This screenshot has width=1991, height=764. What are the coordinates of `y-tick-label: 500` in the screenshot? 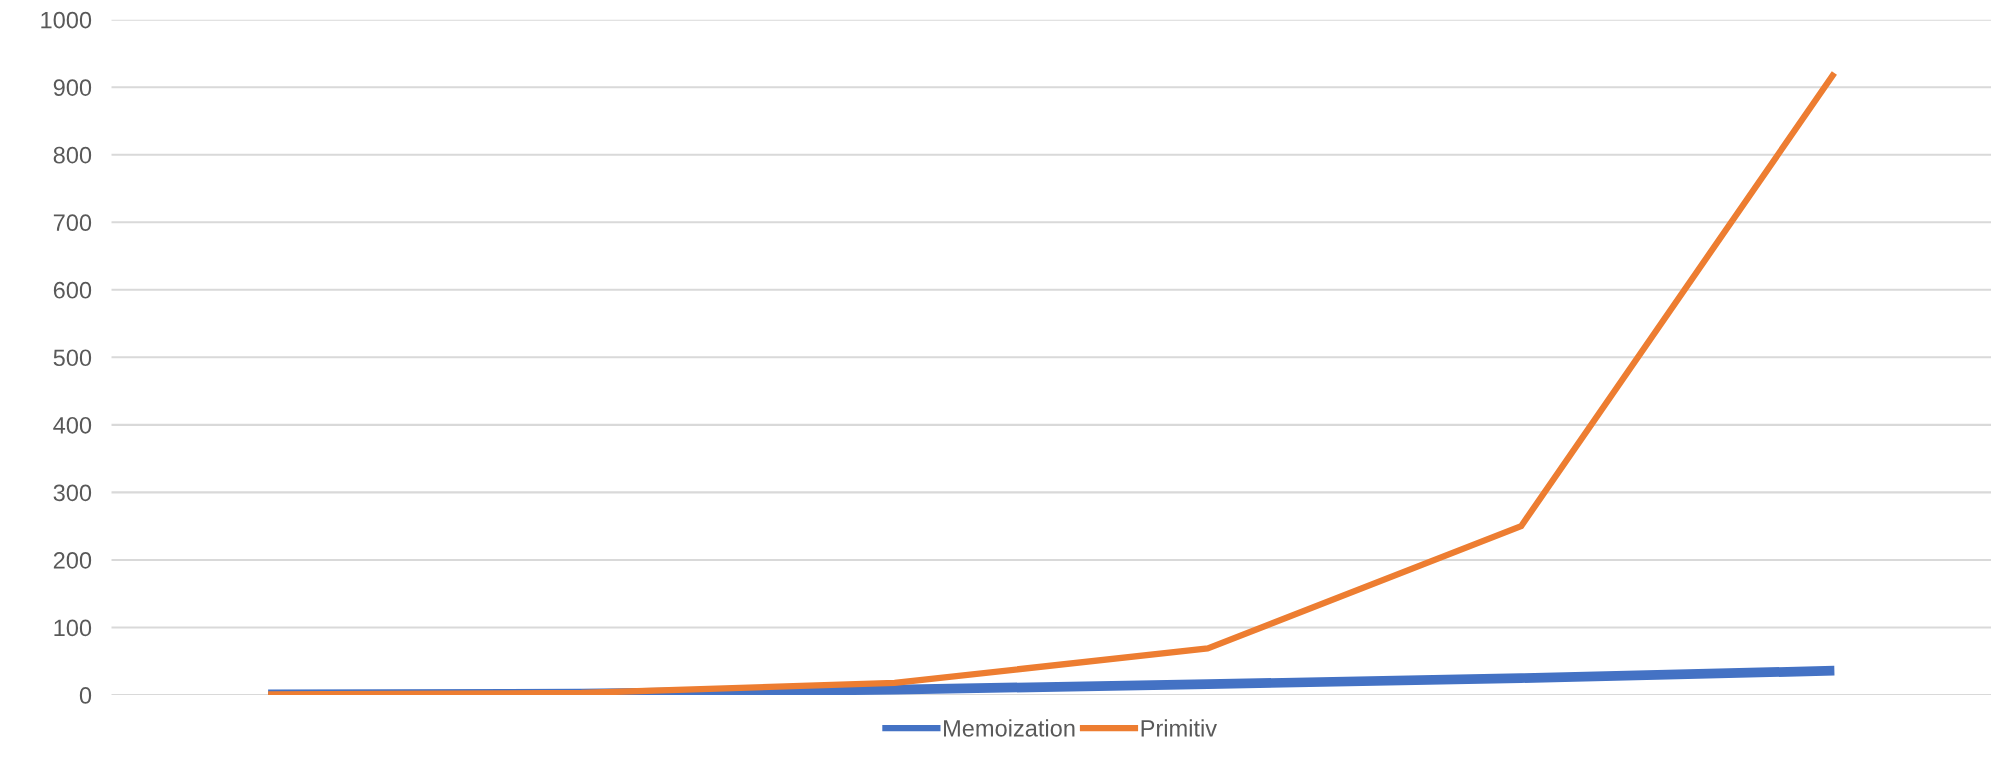 It's located at (72, 358).